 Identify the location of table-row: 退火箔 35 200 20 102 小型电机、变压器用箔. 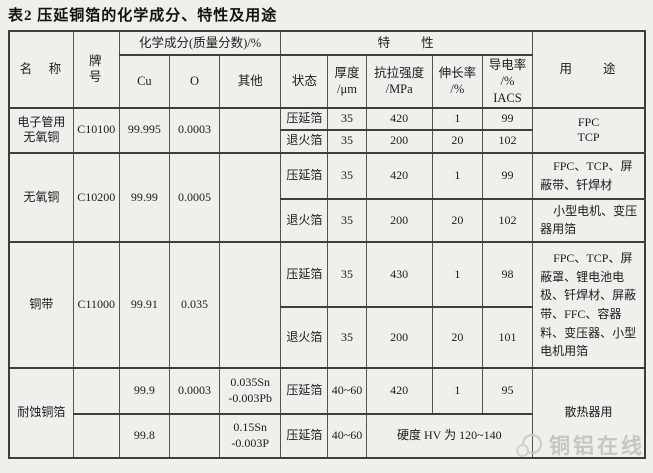
(327, 220).